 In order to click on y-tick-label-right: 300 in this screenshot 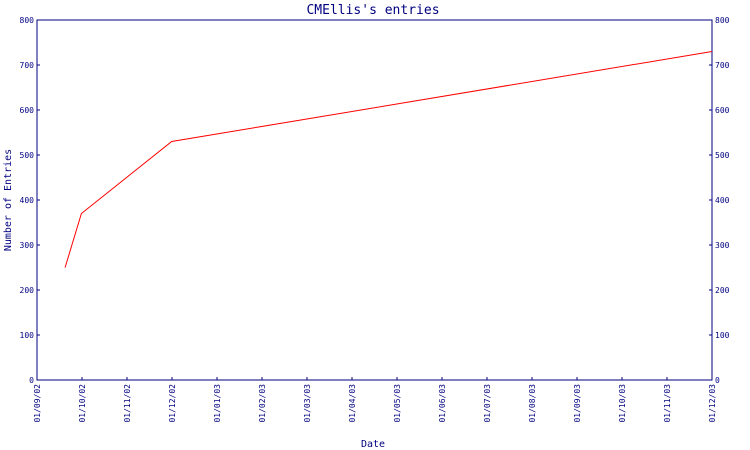, I will do `click(722, 245)`.